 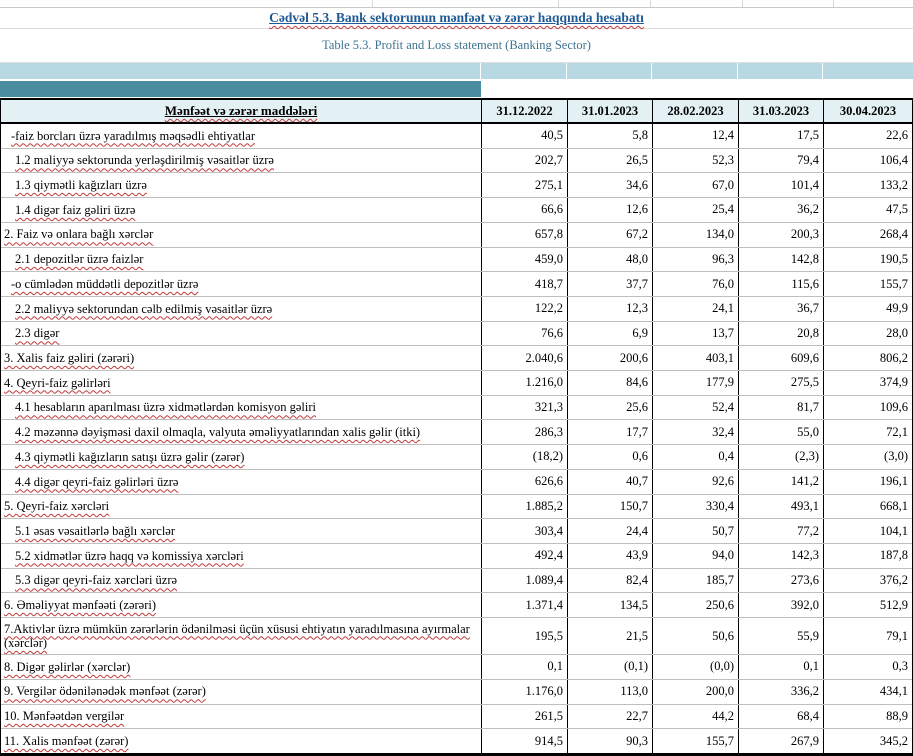 What do you see at coordinates (97, 481) in the screenshot?
I see `row-label-text: 4.4 digər qeyri-faiz gəlirləri üzrə` at bounding box center [97, 481].